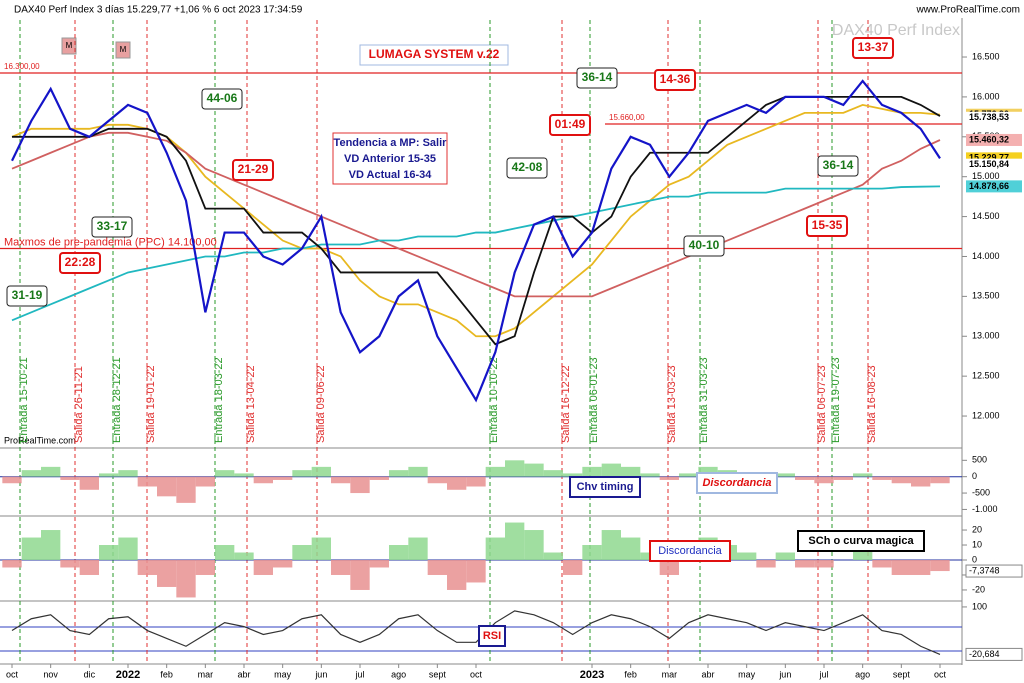  What do you see at coordinates (391, 143) in the screenshot?
I see `note: Tendencia a MP: Salir` at bounding box center [391, 143].